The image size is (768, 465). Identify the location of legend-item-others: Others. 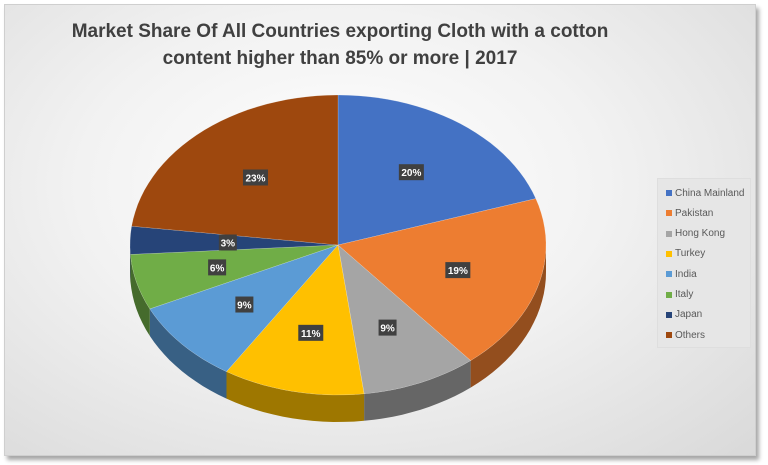
(685, 335).